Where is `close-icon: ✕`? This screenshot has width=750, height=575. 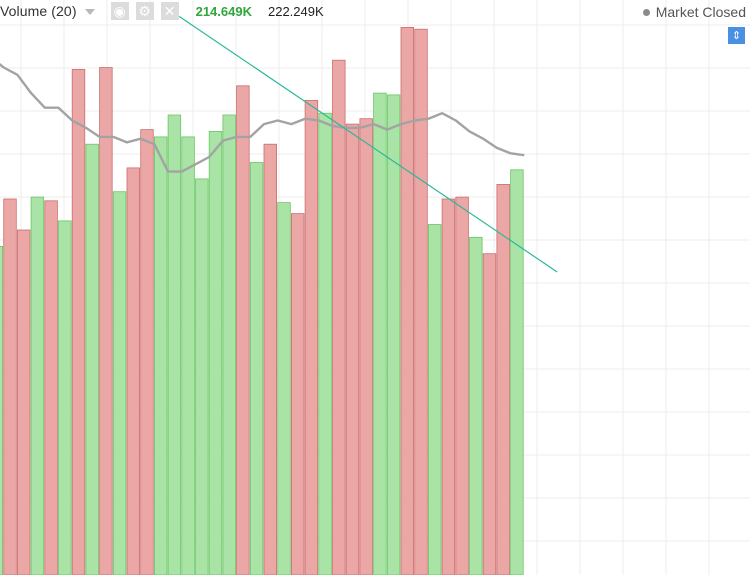
close-icon: ✕ is located at coordinates (169, 11).